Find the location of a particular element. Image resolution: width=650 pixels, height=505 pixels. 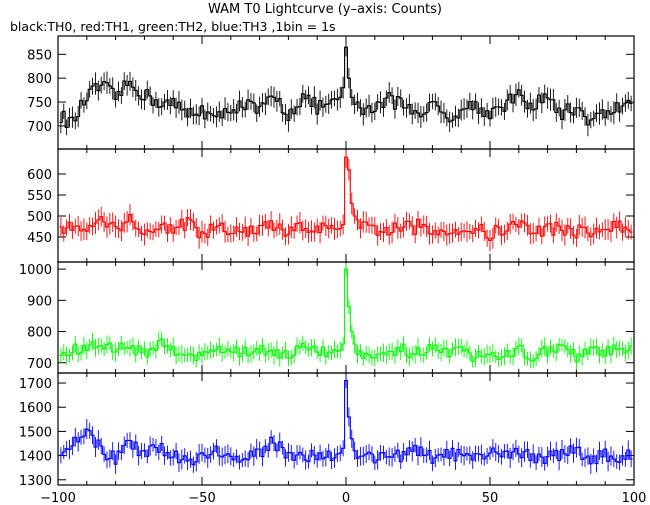

ytick-label-TH0: 800 is located at coordinates (39, 79).